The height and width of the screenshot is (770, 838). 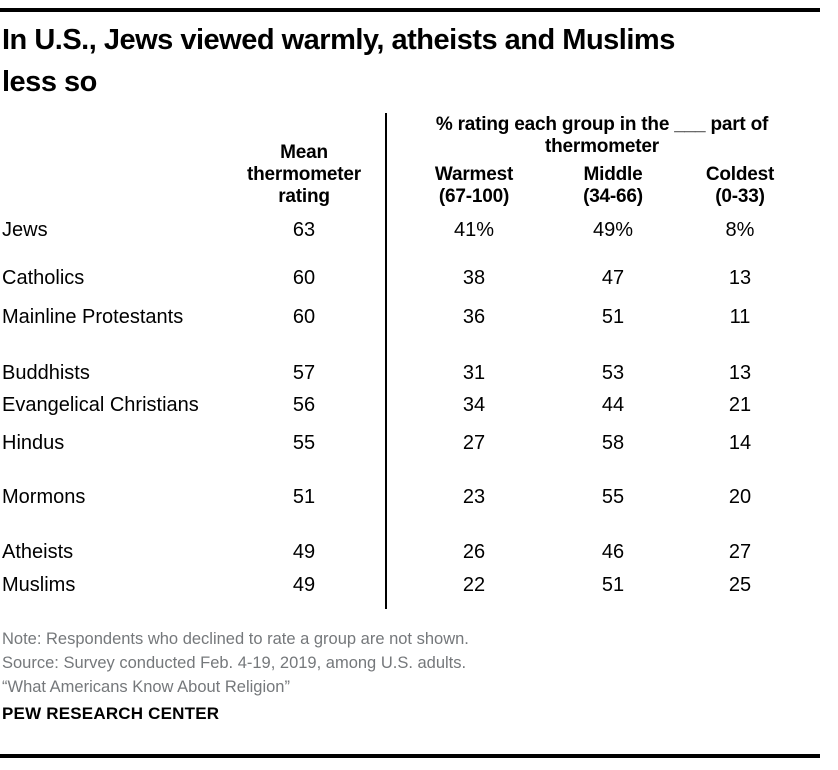 What do you see at coordinates (419, 497) in the screenshot?
I see `table-row: Mormons 51 23 55 20` at bounding box center [419, 497].